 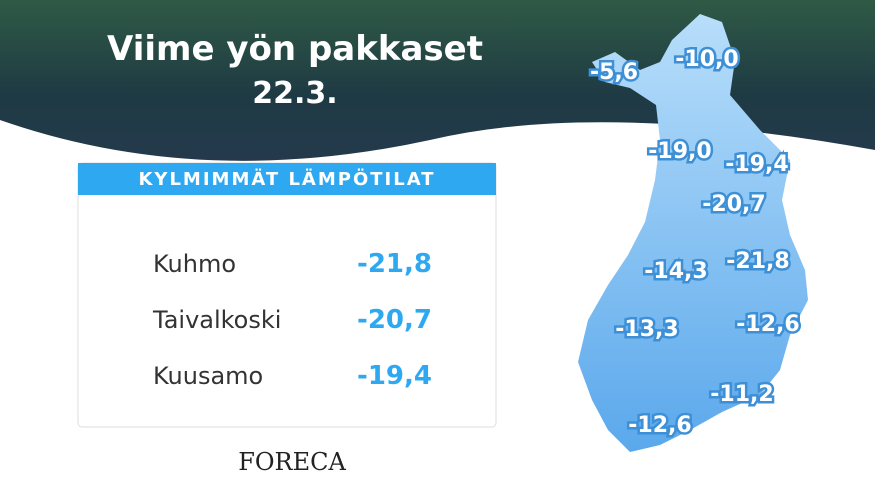 I want to click on city: Taivalkoski, so click(x=216, y=320).